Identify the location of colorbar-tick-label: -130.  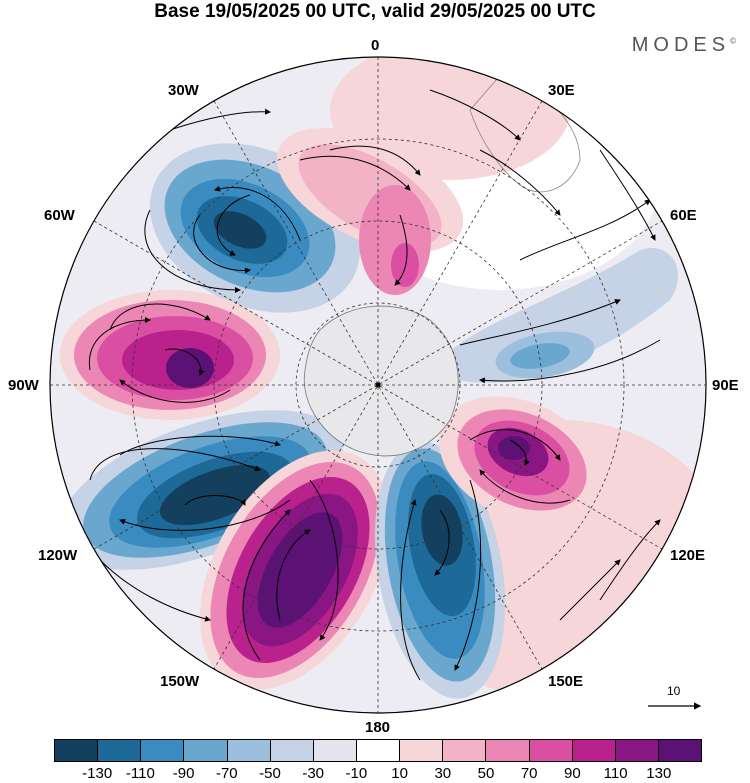
(97, 773).